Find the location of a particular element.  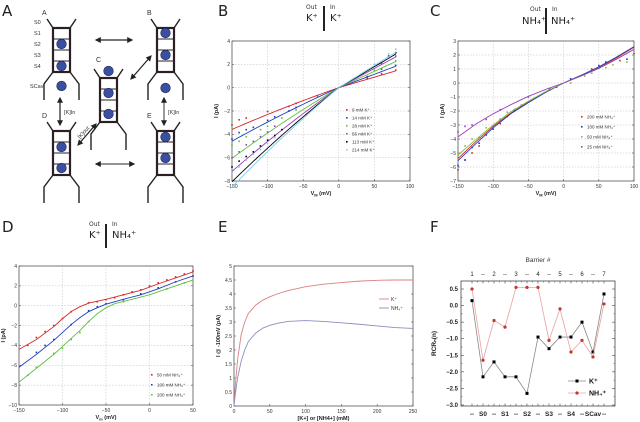

y-tick-label: 0.0 is located at coordinates (454, 307).